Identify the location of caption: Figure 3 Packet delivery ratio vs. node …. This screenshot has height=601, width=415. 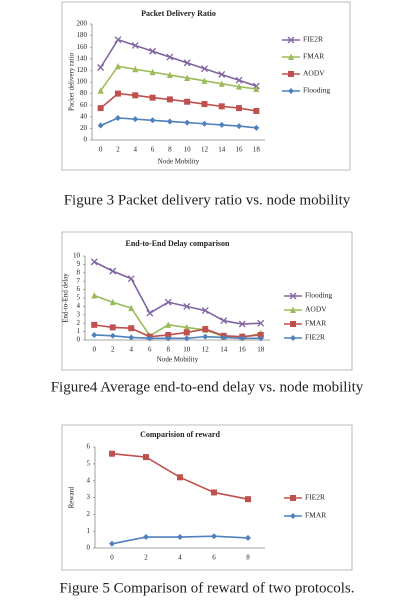
(207, 200).